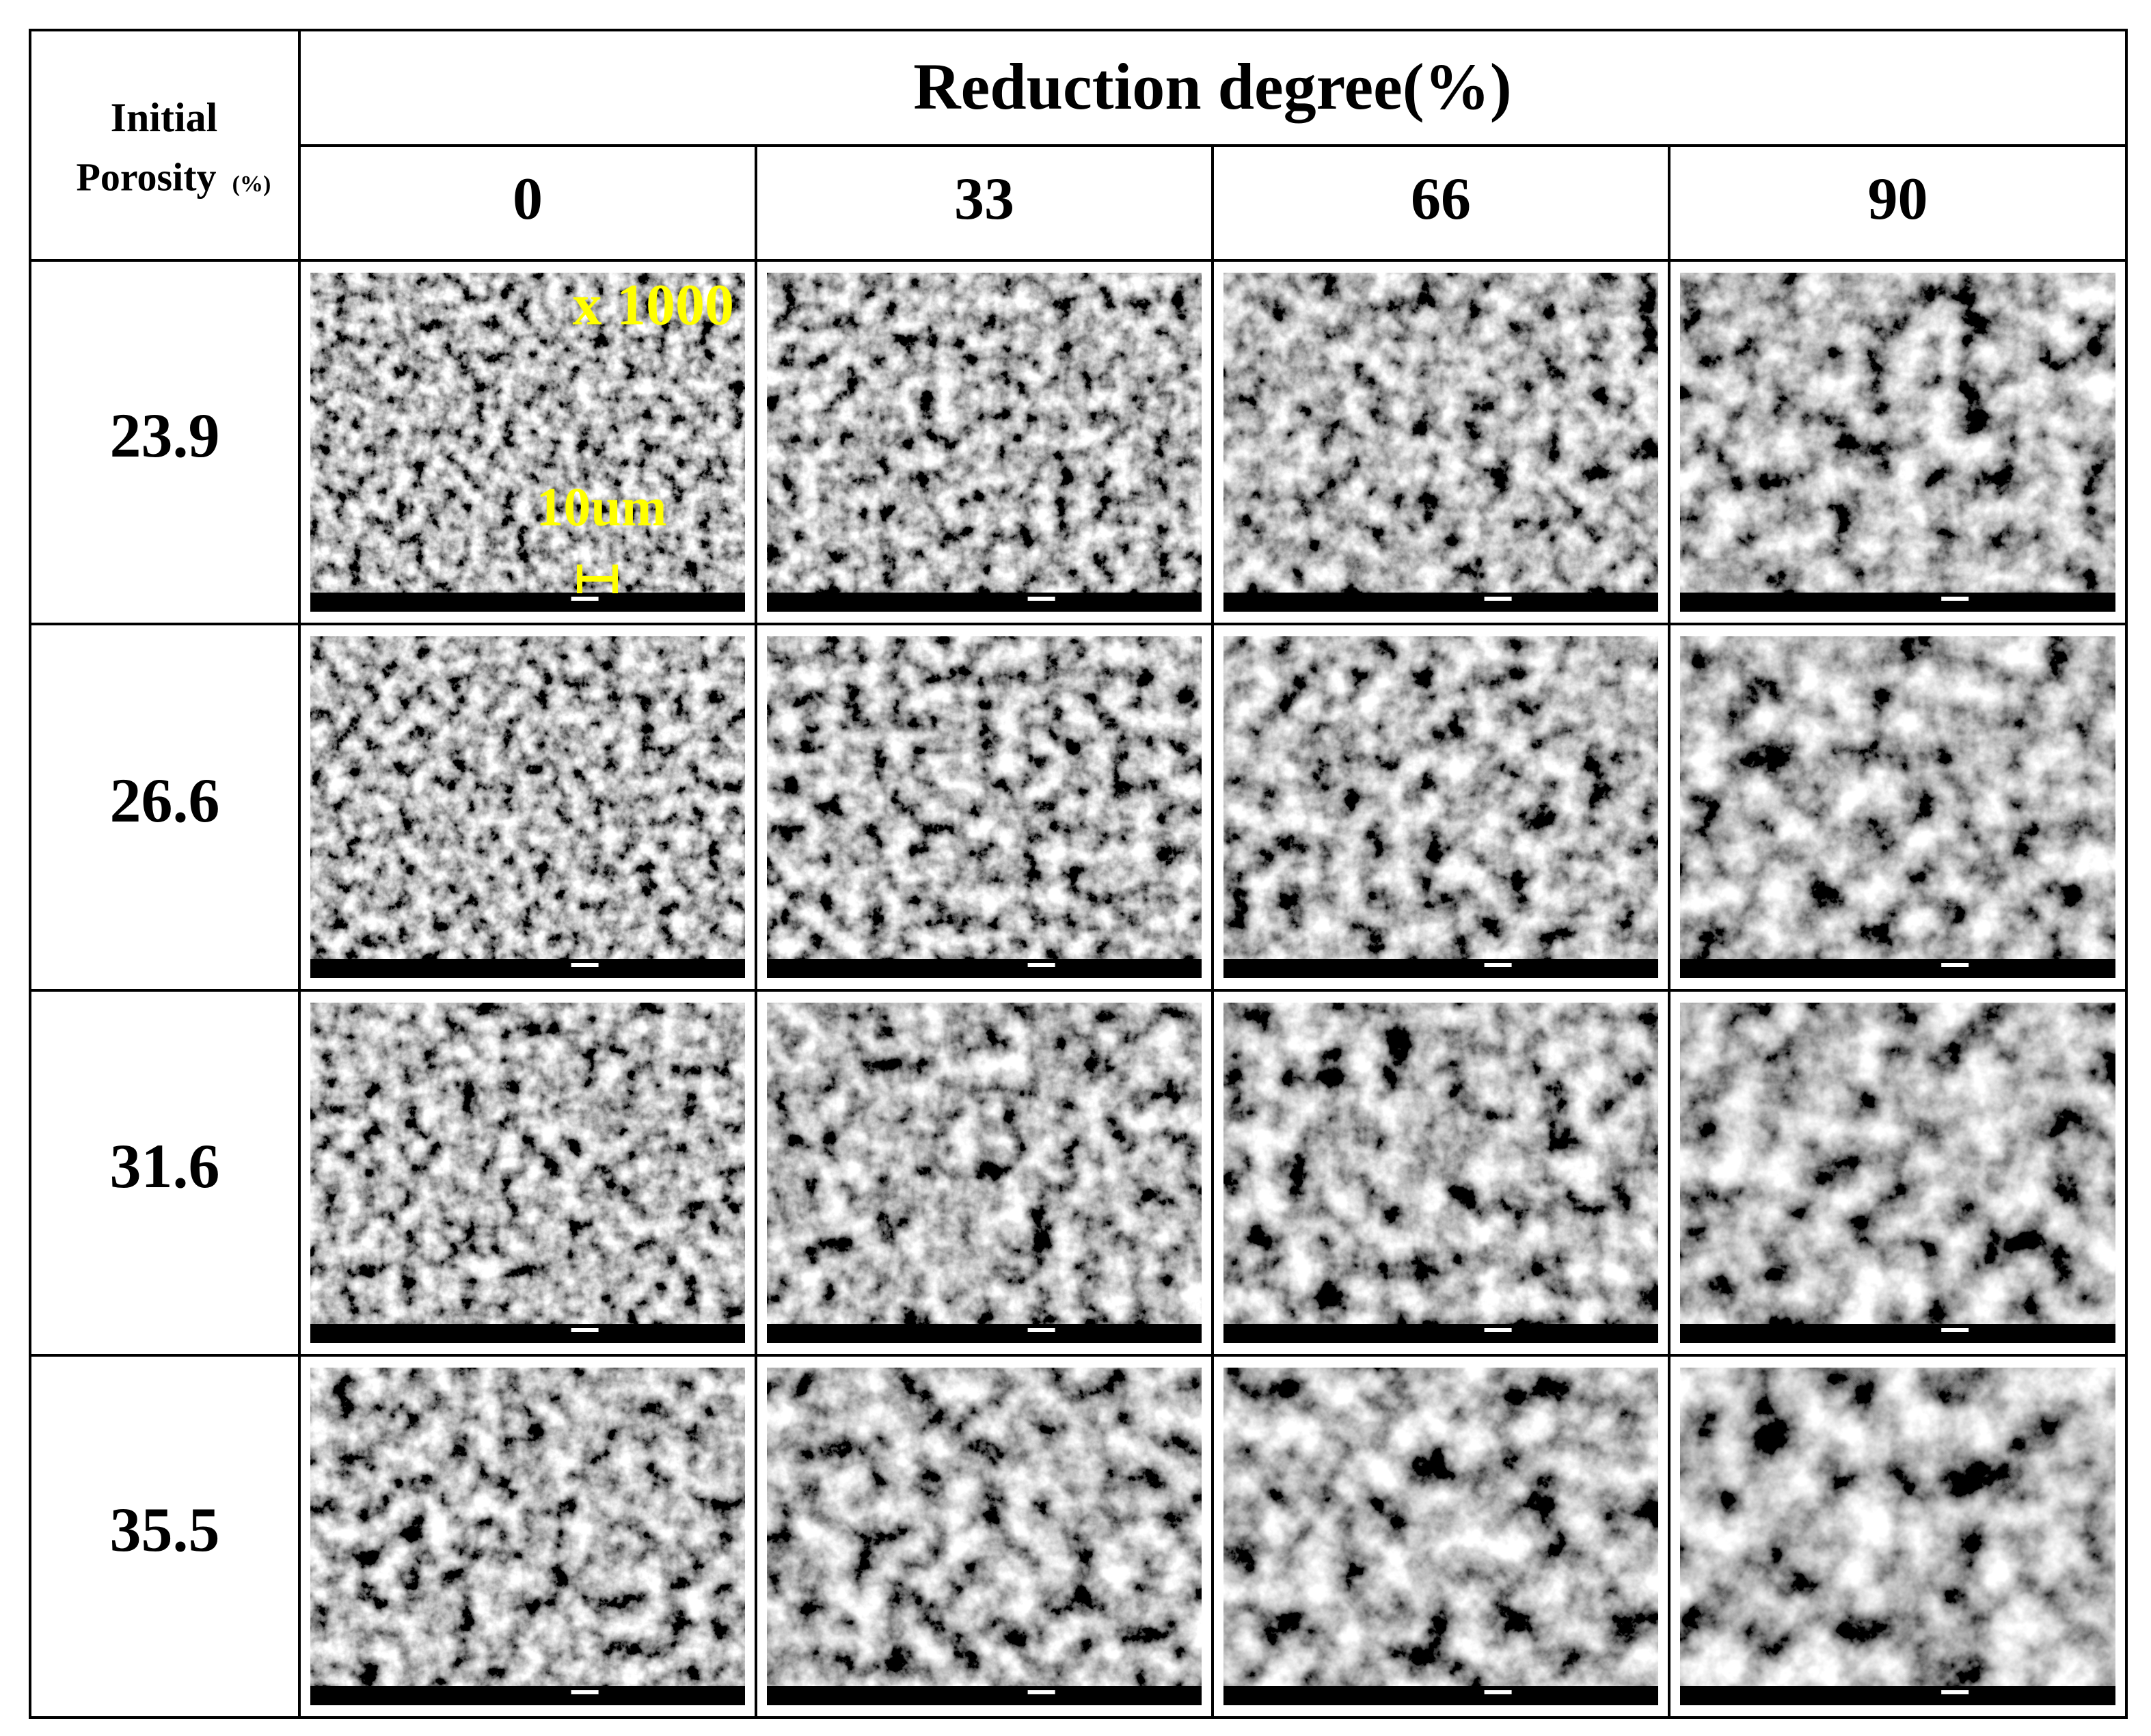  Describe the element at coordinates (601, 507) in the screenshot. I see `scale-bar-label: 10um` at that location.